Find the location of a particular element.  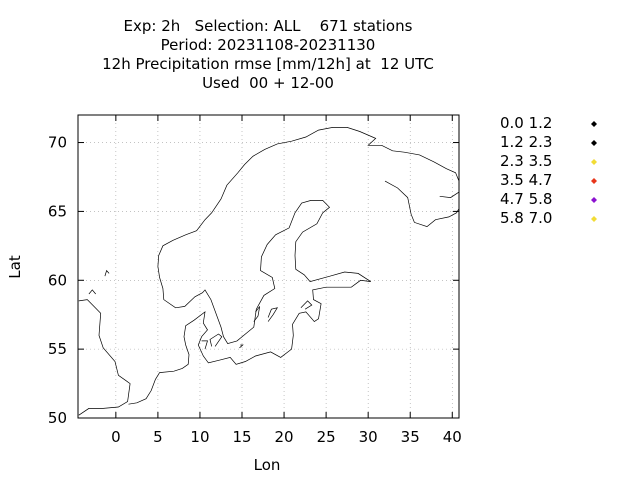

y-axis-label: Lat is located at coordinates (15, 267).